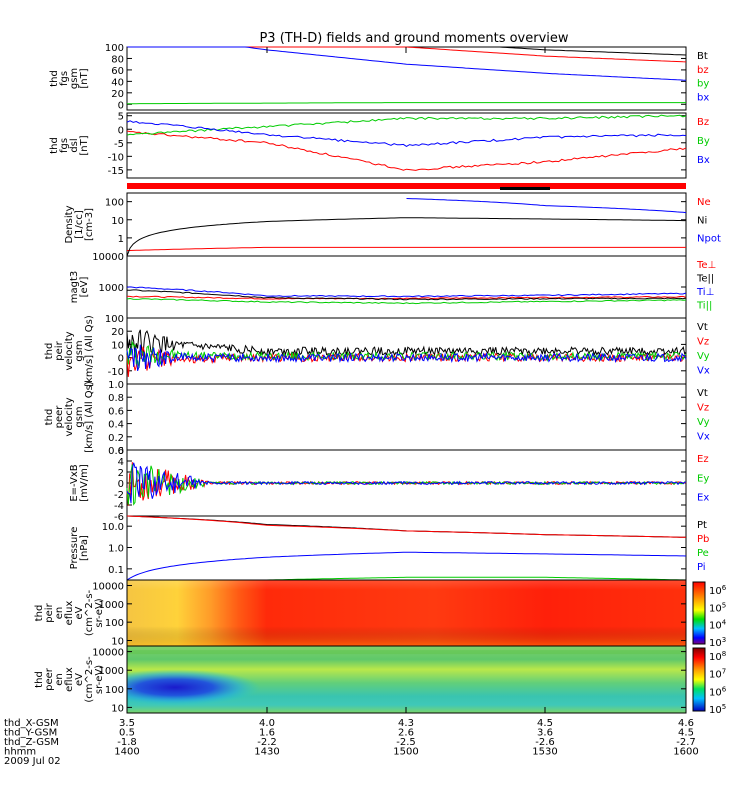 This screenshot has width=750, height=800. What do you see at coordinates (406, 133) in the screenshot?
I see `series-fgs_dsl-Bx` at bounding box center [406, 133].